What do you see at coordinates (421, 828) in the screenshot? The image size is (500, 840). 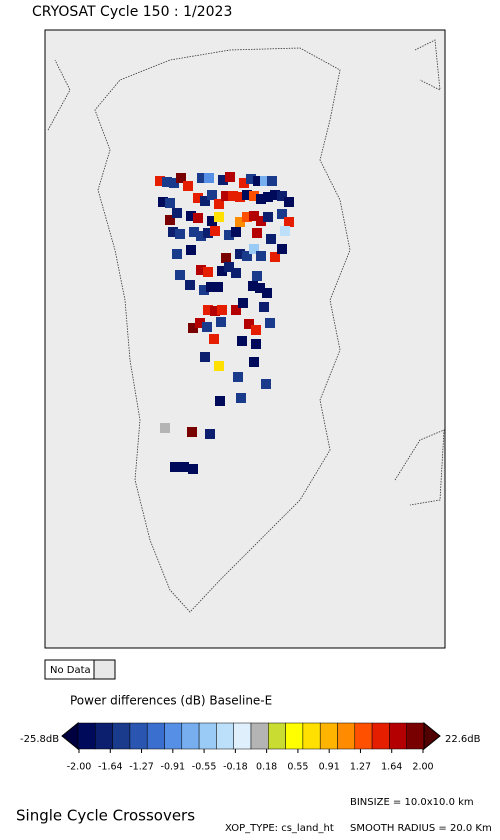 I see `smooth-radius: SMOOTH RADIUS = 20.0 Km` at bounding box center [421, 828].